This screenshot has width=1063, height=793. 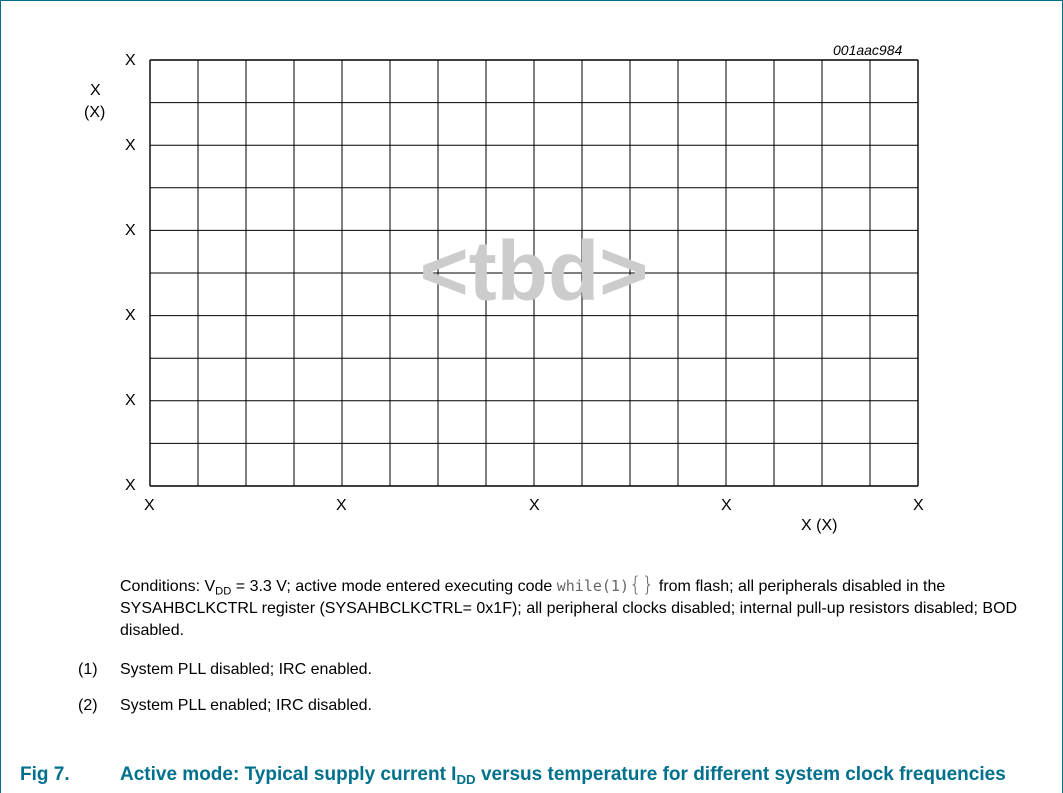 What do you see at coordinates (466, 779) in the screenshot?
I see `figure-title-subscript: DD` at bounding box center [466, 779].